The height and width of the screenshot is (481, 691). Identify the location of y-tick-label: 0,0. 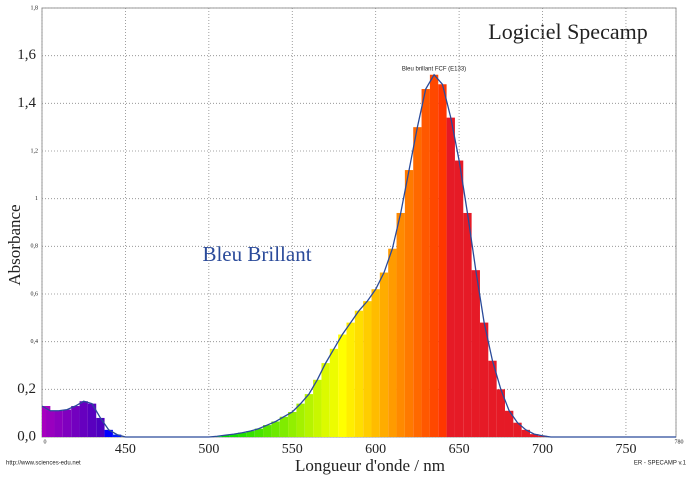
(26, 436).